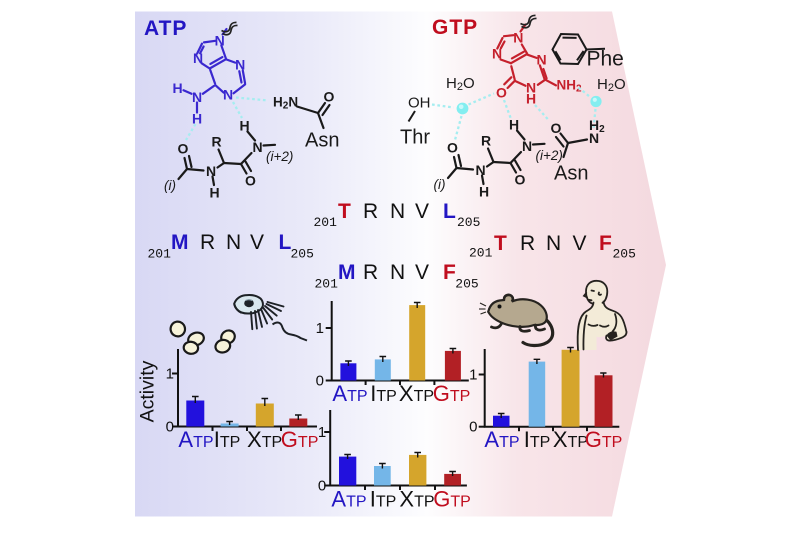  Describe the element at coordinates (279, 156) in the screenshot. I see `svg-text: (i+2)` at that location.